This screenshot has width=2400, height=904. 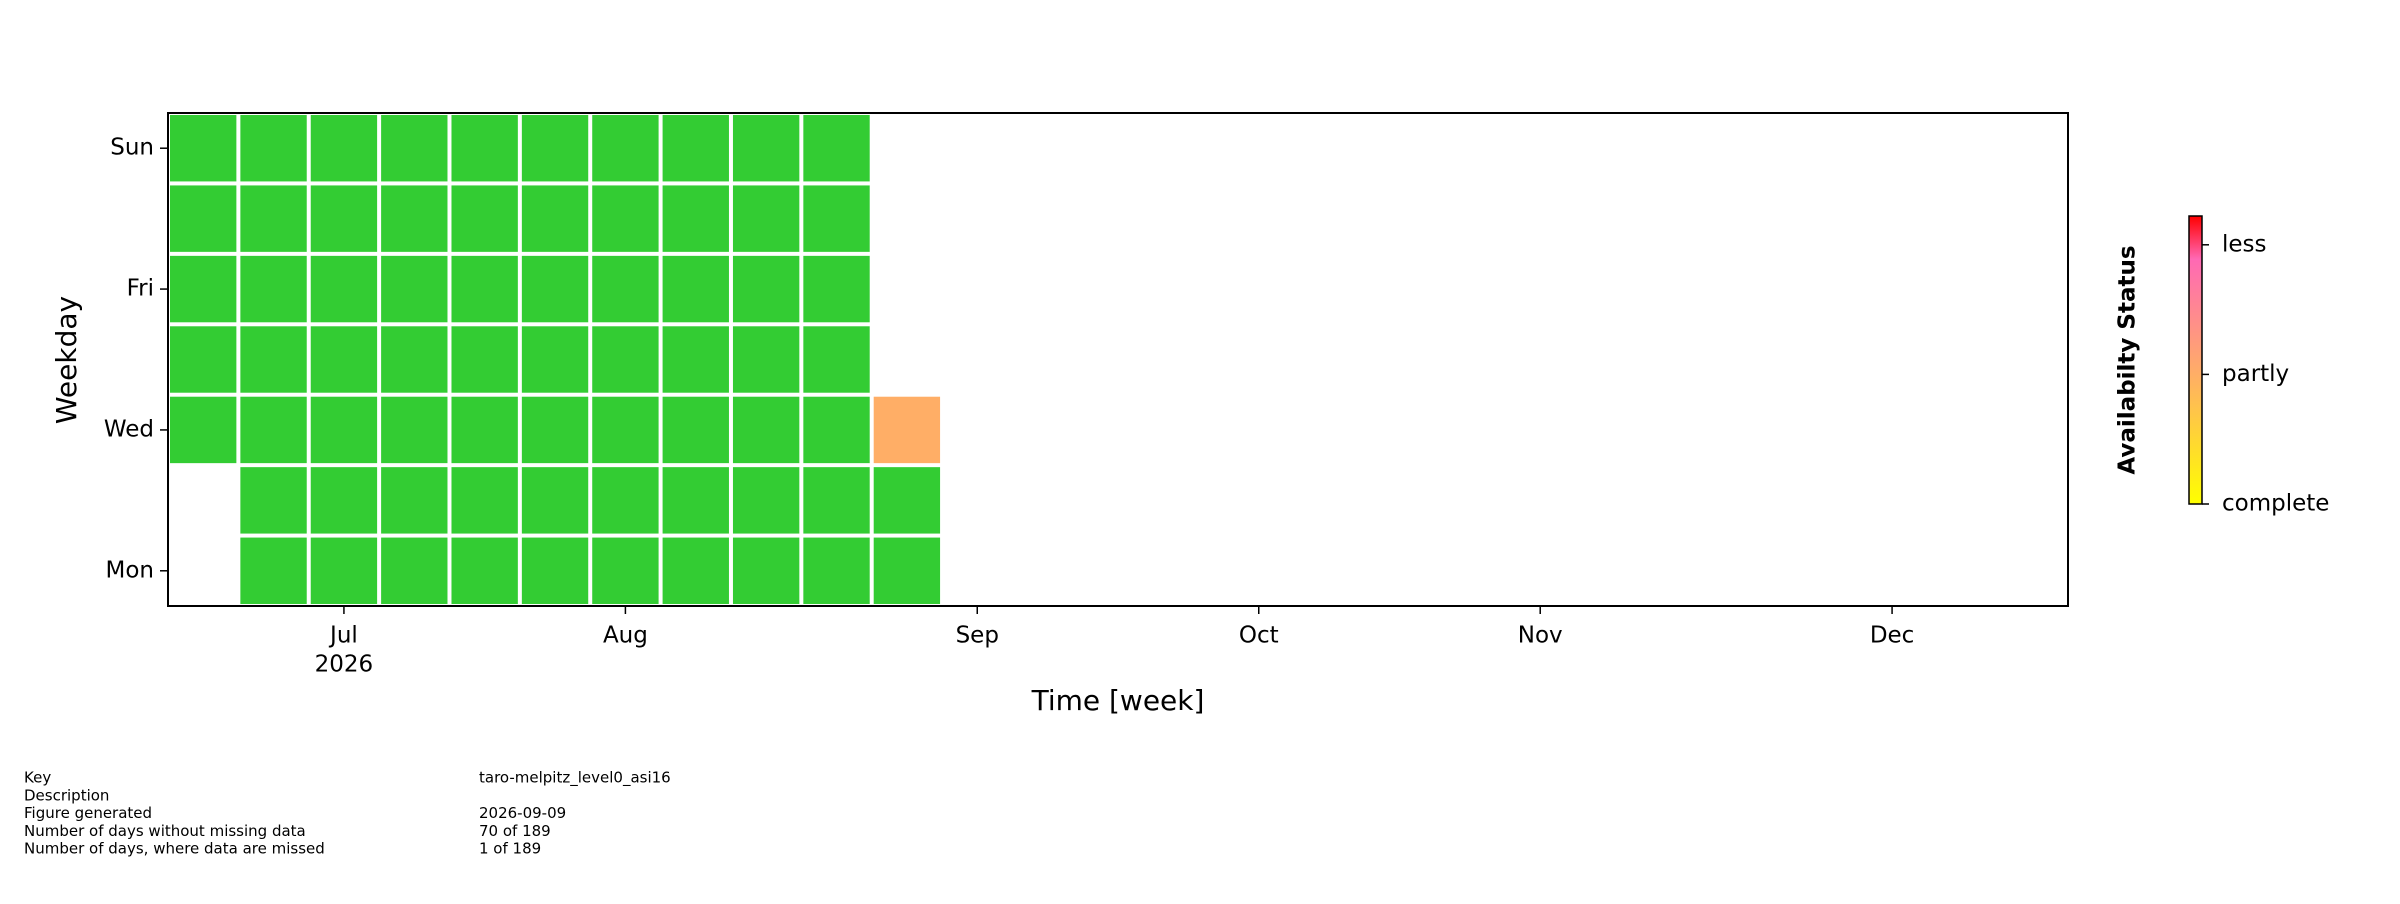 What do you see at coordinates (1259, 636) in the screenshot?
I see `x-tick-label: Oct` at bounding box center [1259, 636].